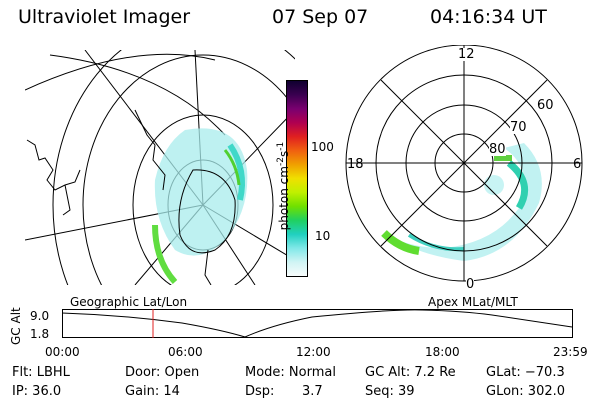 Image resolution: width=600 pixels, height=400 pixels. I want to click on timeline-ytick-9: 9.0, so click(40, 316).